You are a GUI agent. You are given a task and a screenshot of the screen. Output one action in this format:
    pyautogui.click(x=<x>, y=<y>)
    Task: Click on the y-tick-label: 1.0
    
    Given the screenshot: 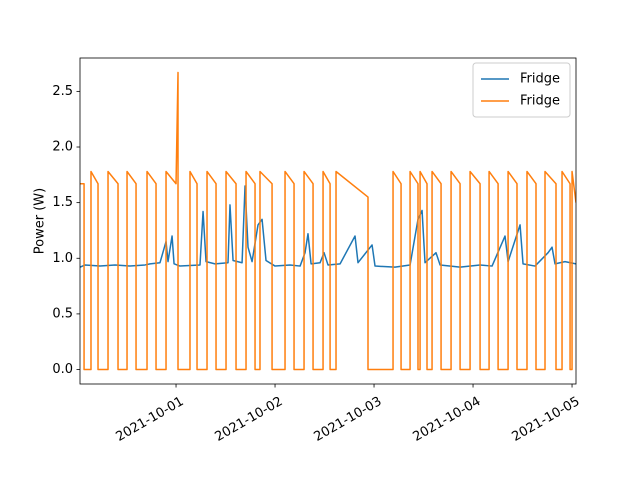 What is the action you would take?
    pyautogui.click(x=62, y=258)
    